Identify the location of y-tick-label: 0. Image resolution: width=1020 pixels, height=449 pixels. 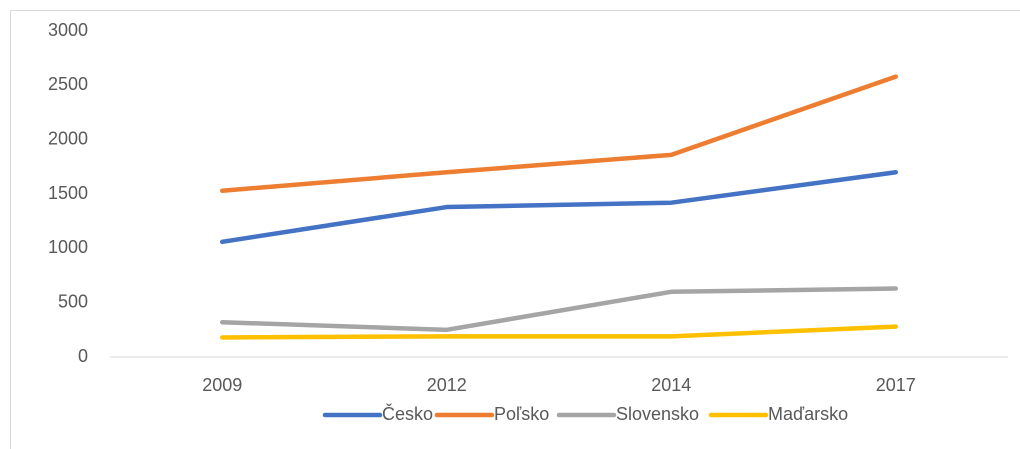
(83, 356).